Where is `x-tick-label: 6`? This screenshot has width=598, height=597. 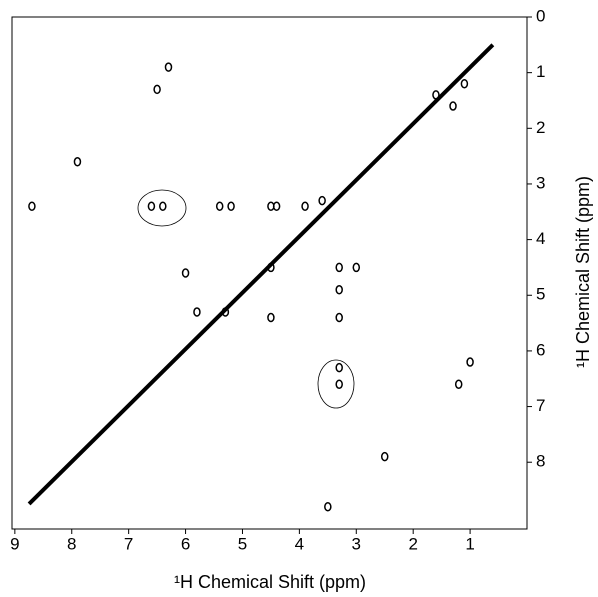
x-tick-label: 6 is located at coordinates (185, 543).